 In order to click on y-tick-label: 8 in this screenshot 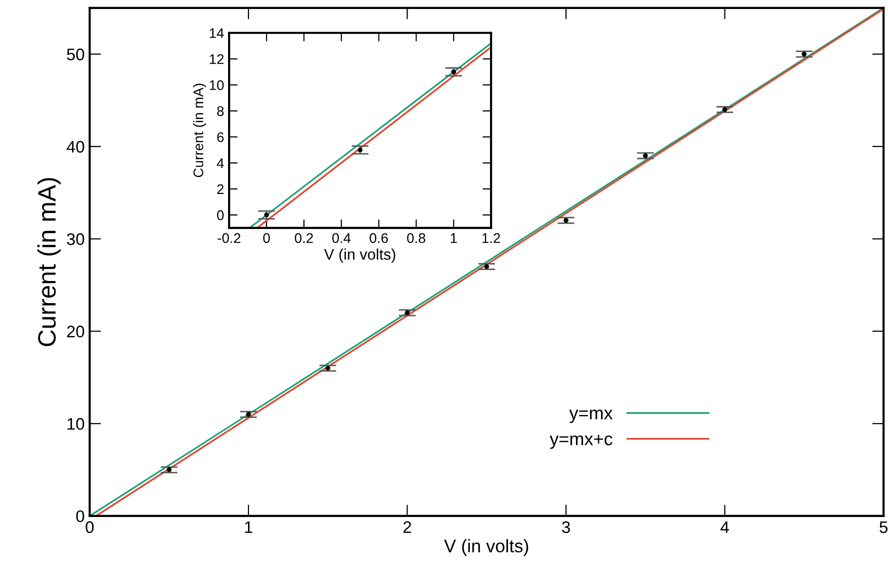, I will do `click(220, 111)`.